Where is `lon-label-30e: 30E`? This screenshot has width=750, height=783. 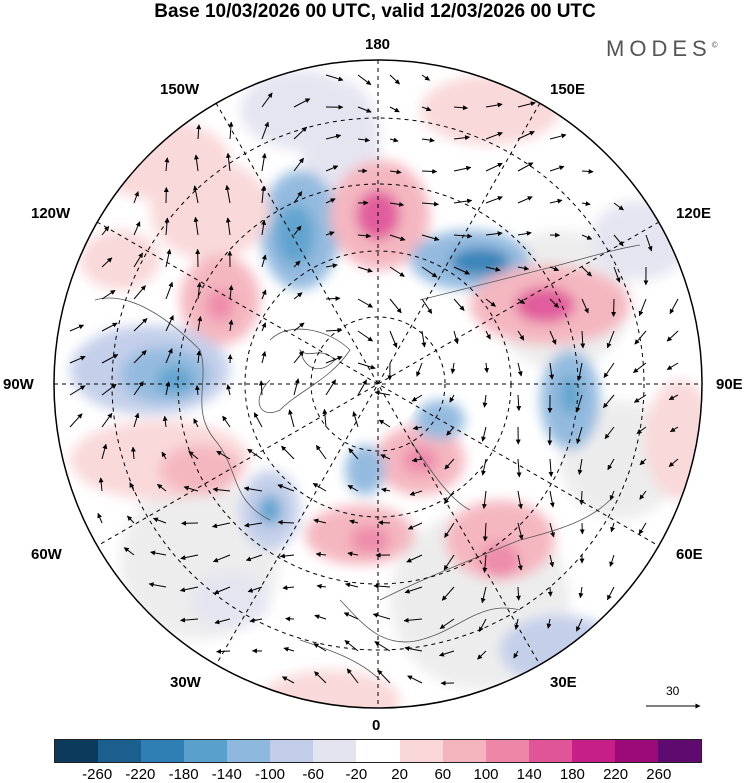
lon-label-30e: 30E is located at coordinates (563, 682).